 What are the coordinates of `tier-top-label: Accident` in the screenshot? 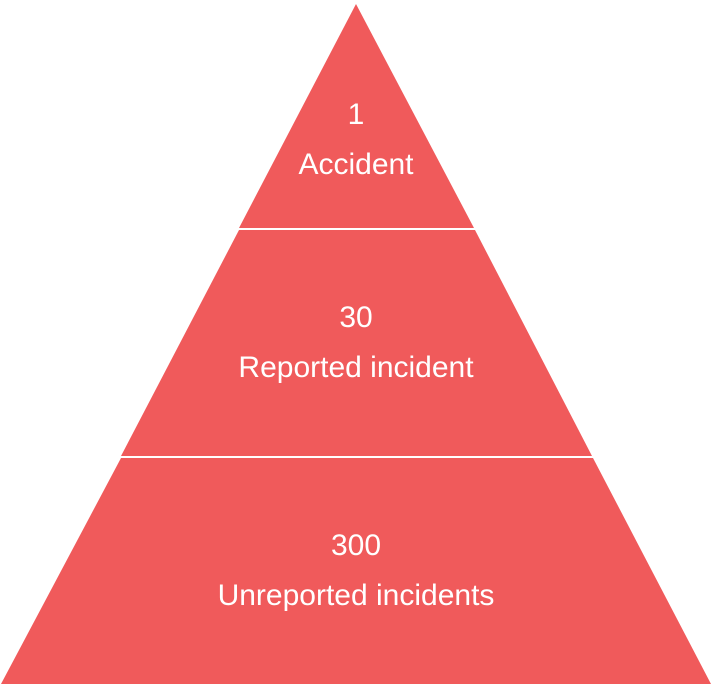 It's located at (356, 164).